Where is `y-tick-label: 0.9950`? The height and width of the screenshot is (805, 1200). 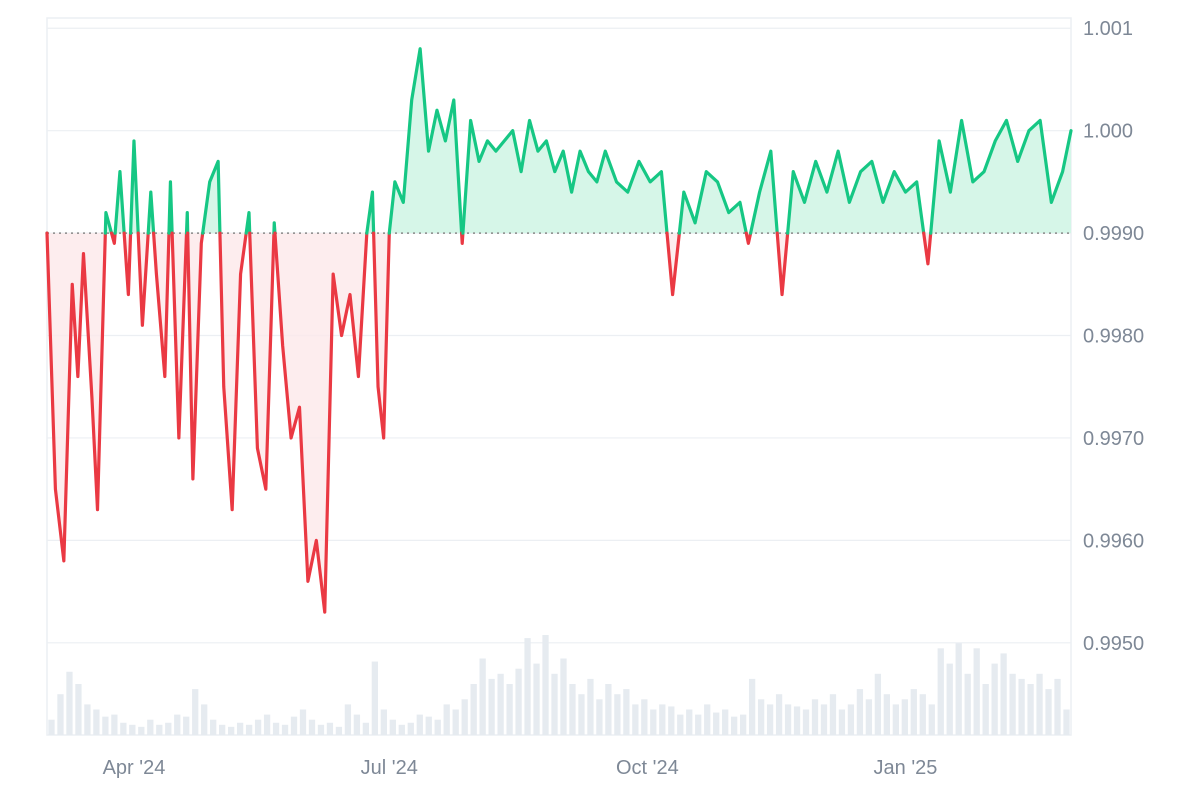 y-tick-label: 0.9950 is located at coordinates (1113, 644).